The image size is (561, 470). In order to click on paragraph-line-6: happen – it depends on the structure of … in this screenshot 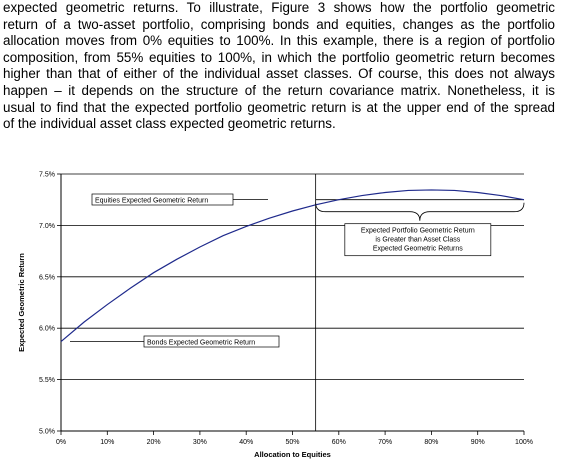, I will do `click(279, 90)`.